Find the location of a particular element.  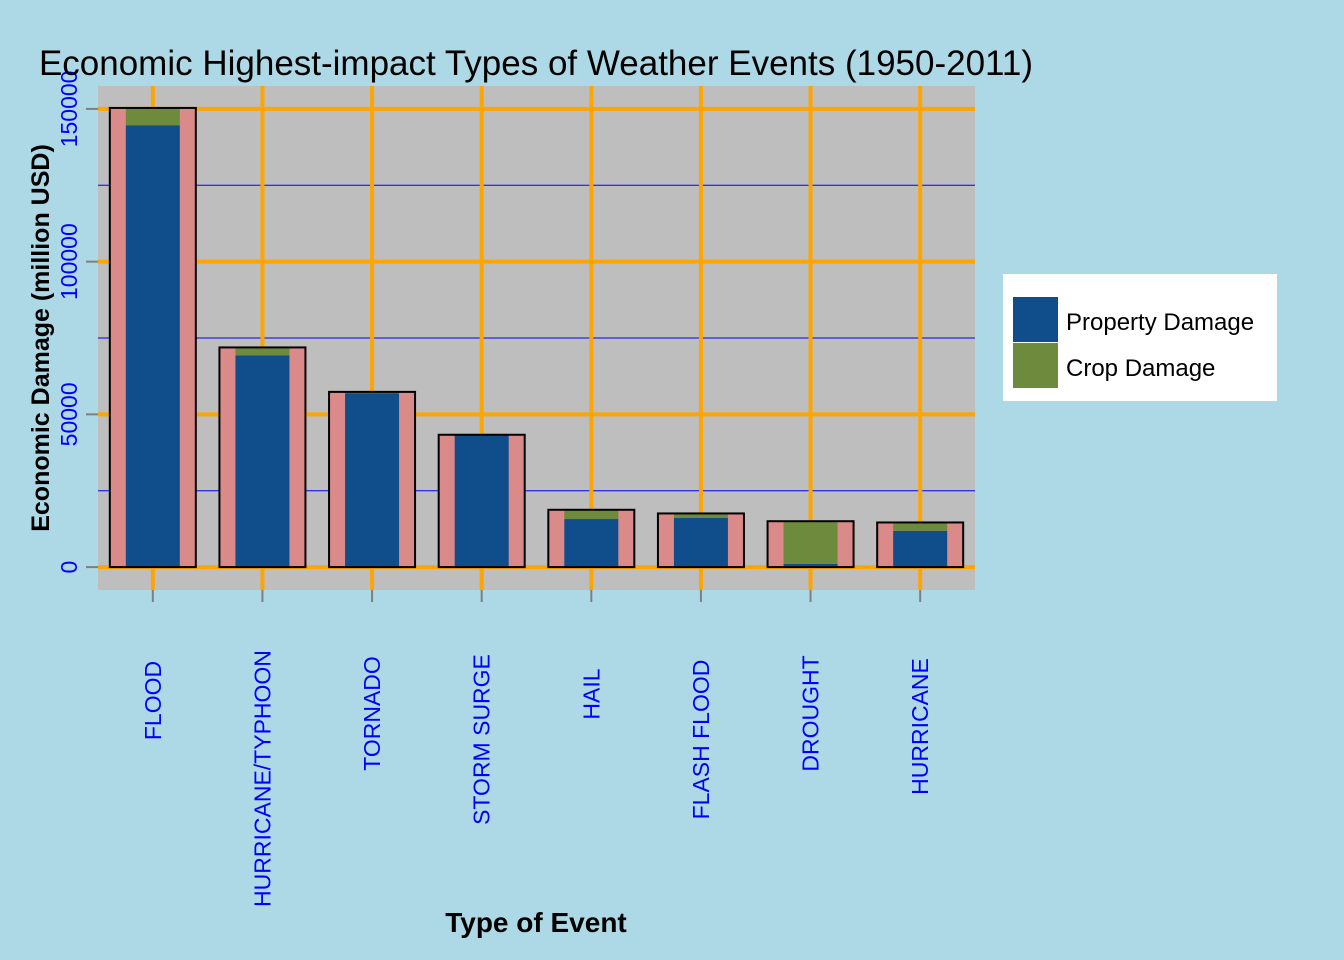

x-tick-label: HURRICANE/TYPHOON is located at coordinates (262, 778).